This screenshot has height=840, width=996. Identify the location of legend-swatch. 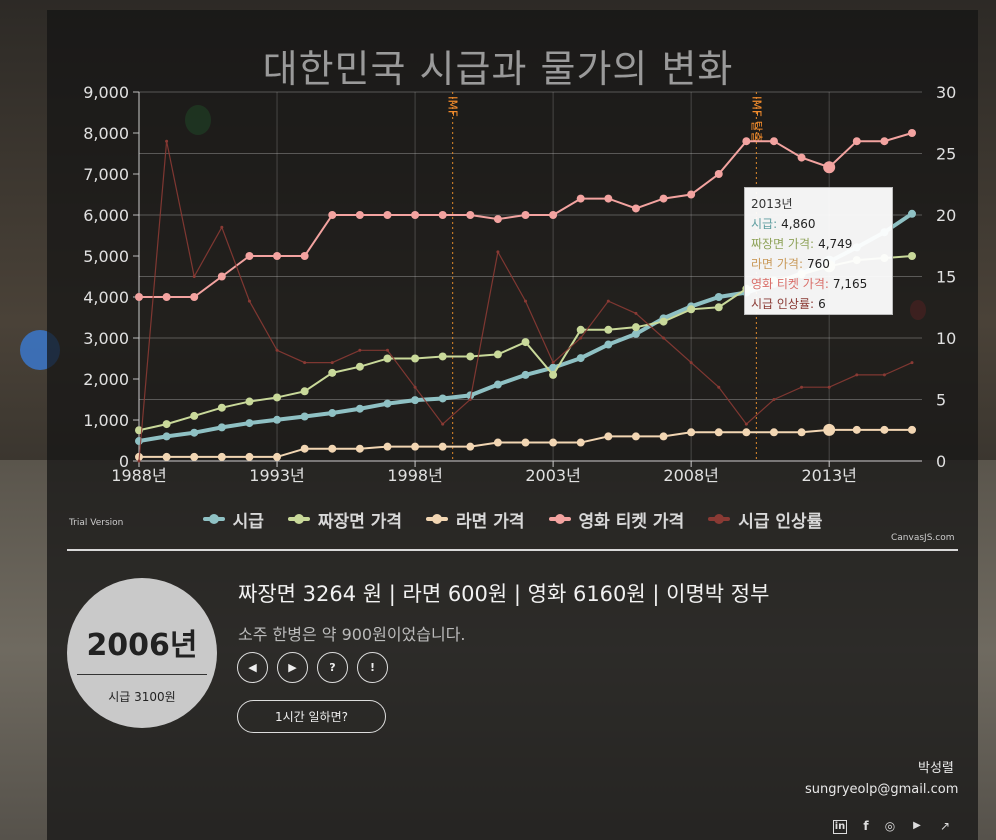
(437, 519).